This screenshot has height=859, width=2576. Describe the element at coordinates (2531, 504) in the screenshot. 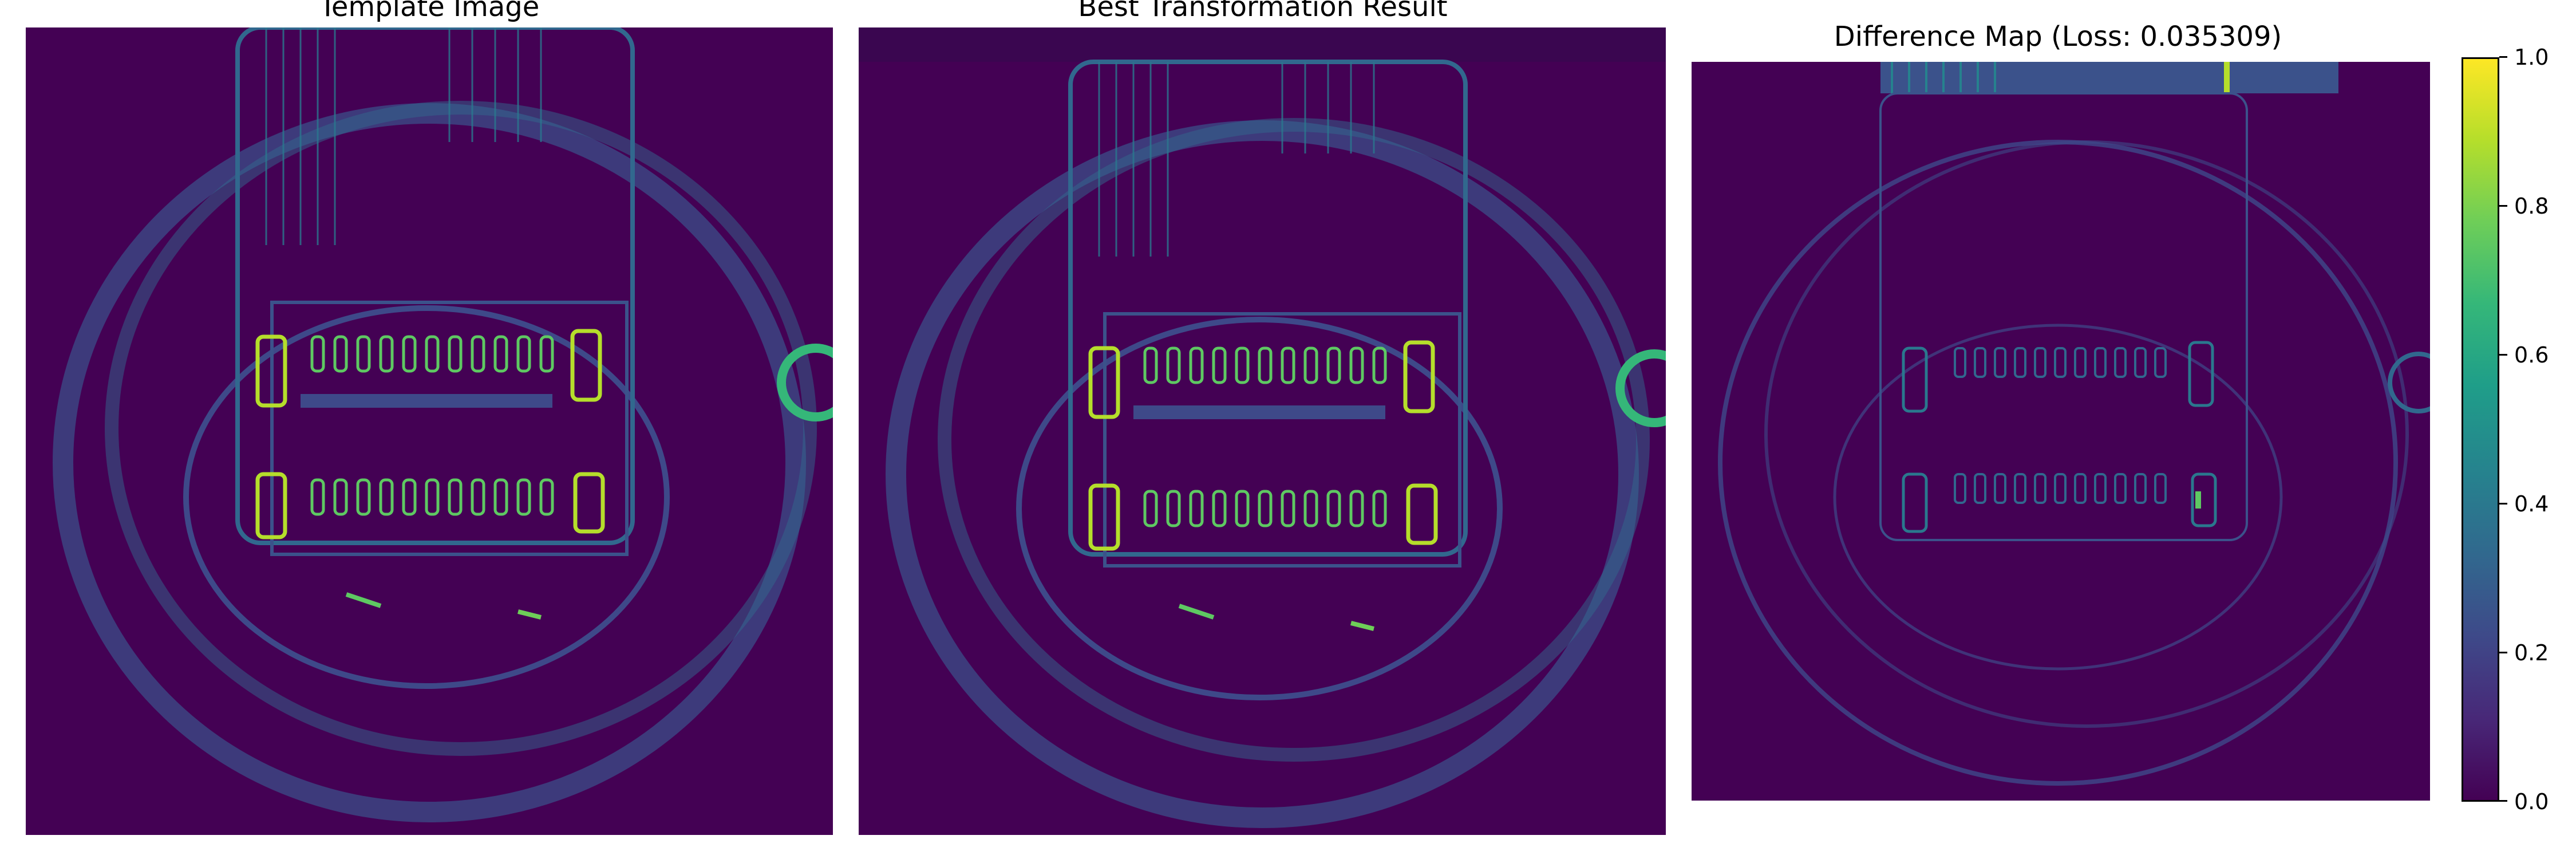

I see `colorbar-tick-label: 0.4` at that location.